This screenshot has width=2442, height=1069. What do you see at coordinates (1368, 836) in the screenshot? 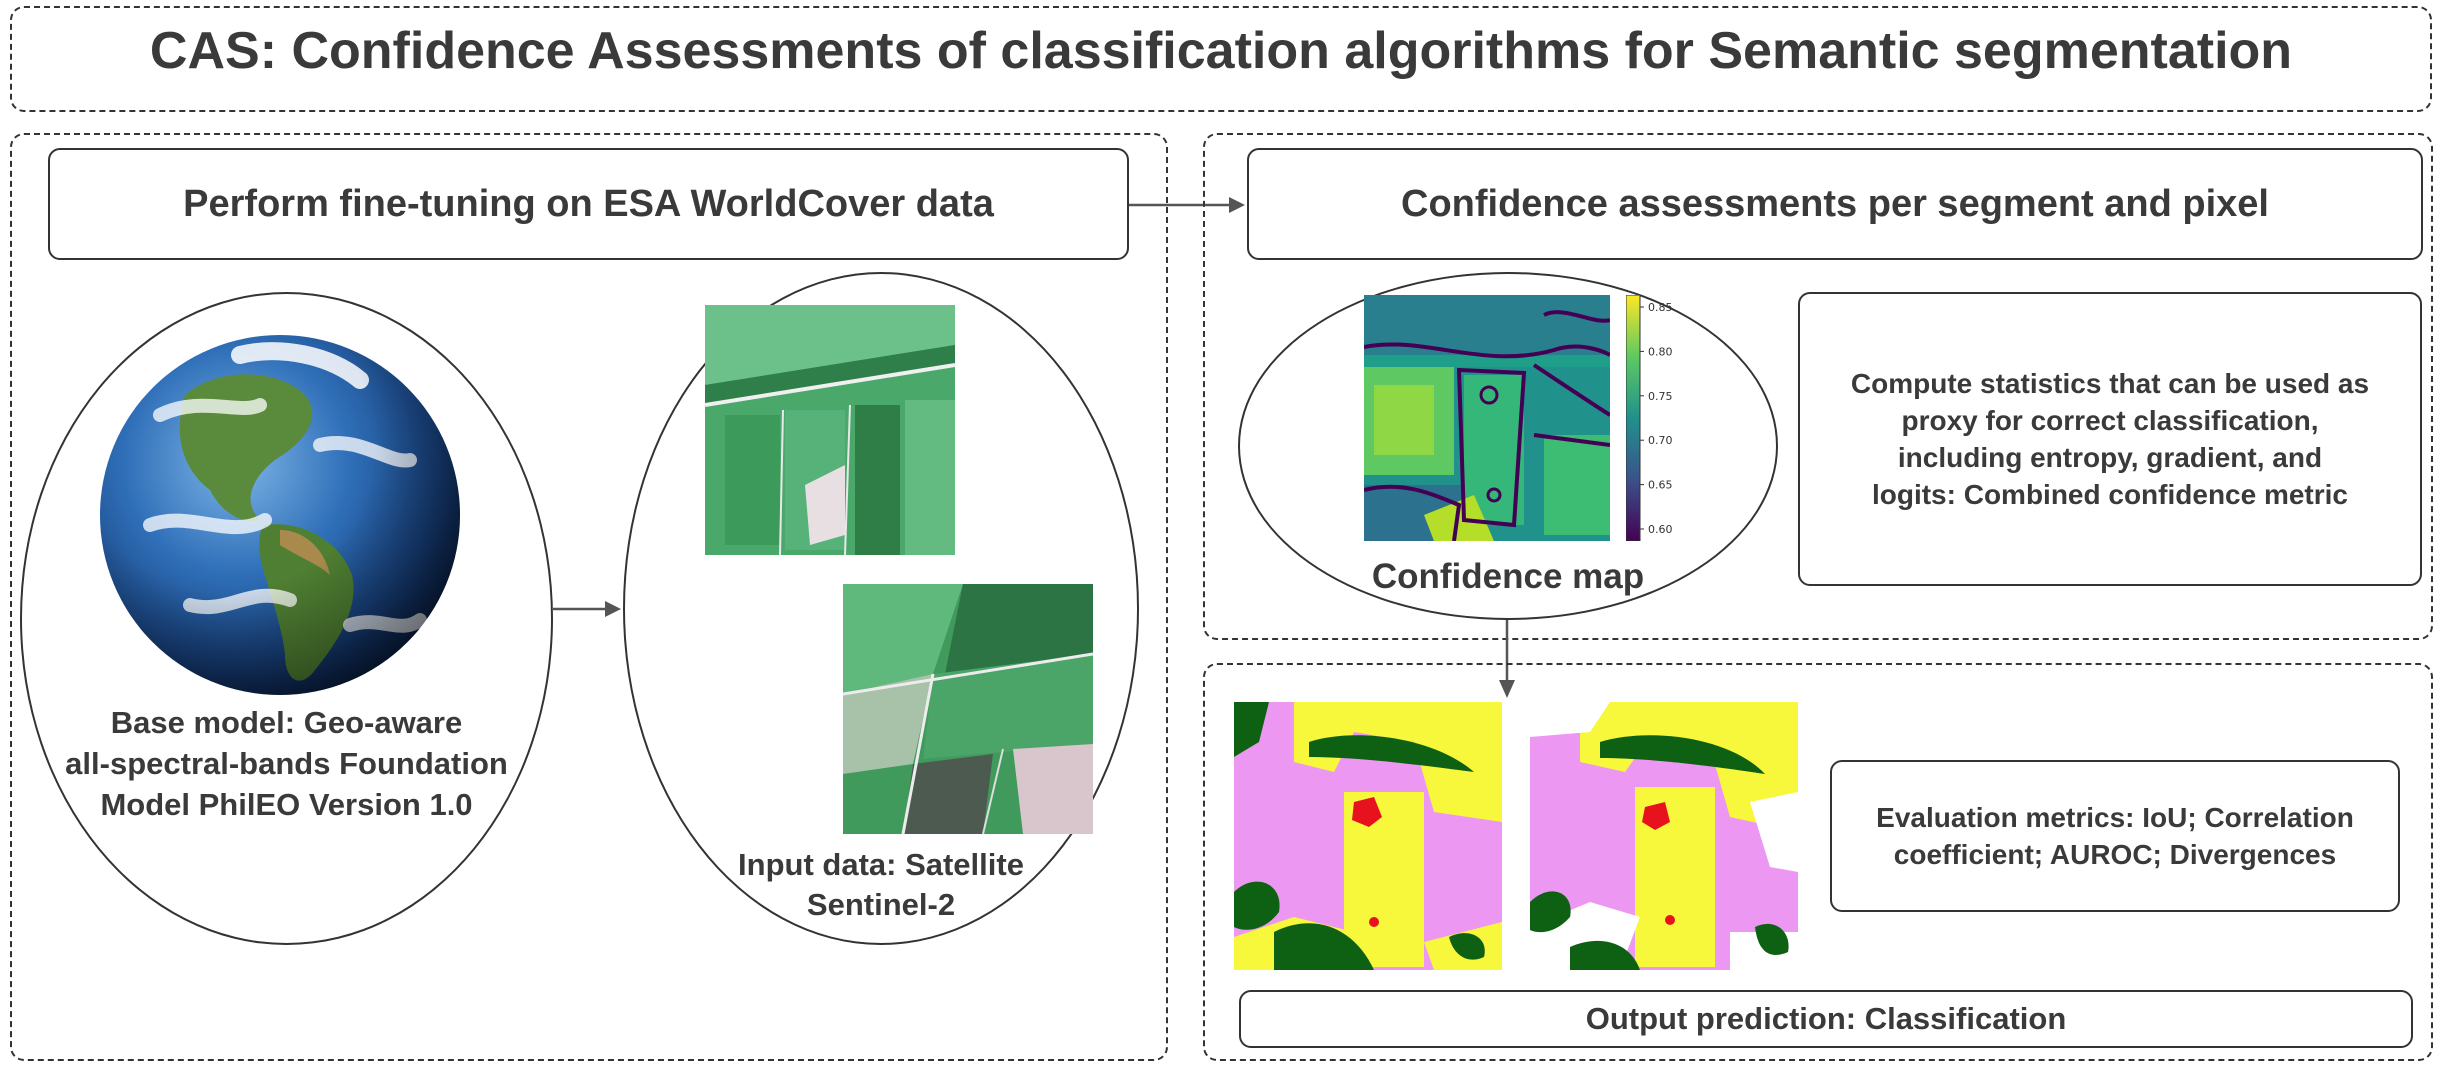
I see `classification-map-prediction` at bounding box center [1368, 836].